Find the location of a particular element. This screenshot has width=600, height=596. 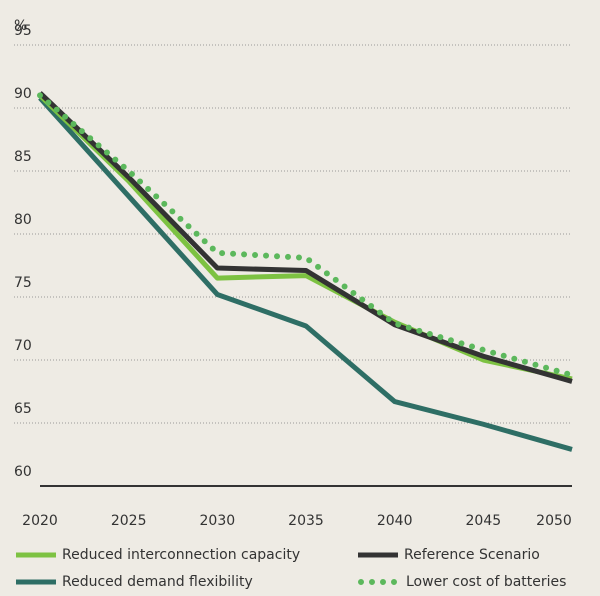

y-tick-label: 90 is located at coordinates (23, 94).